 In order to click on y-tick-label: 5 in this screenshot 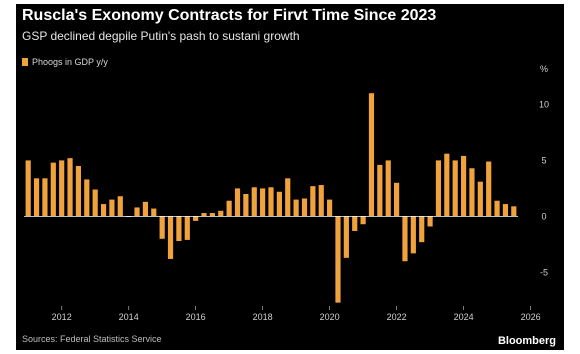, I will do `click(543, 160)`.